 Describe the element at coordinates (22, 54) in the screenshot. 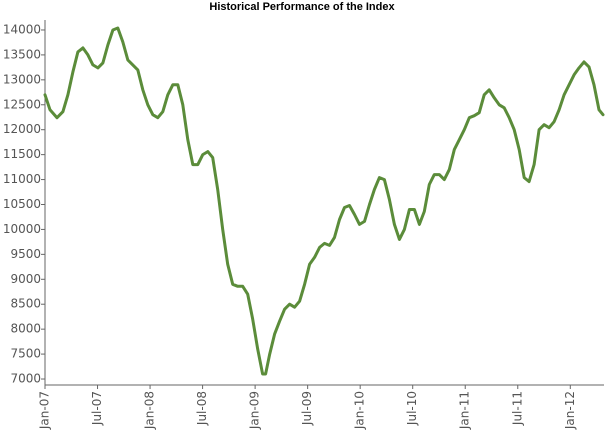

I see `y-tick-label: 13500` at that location.